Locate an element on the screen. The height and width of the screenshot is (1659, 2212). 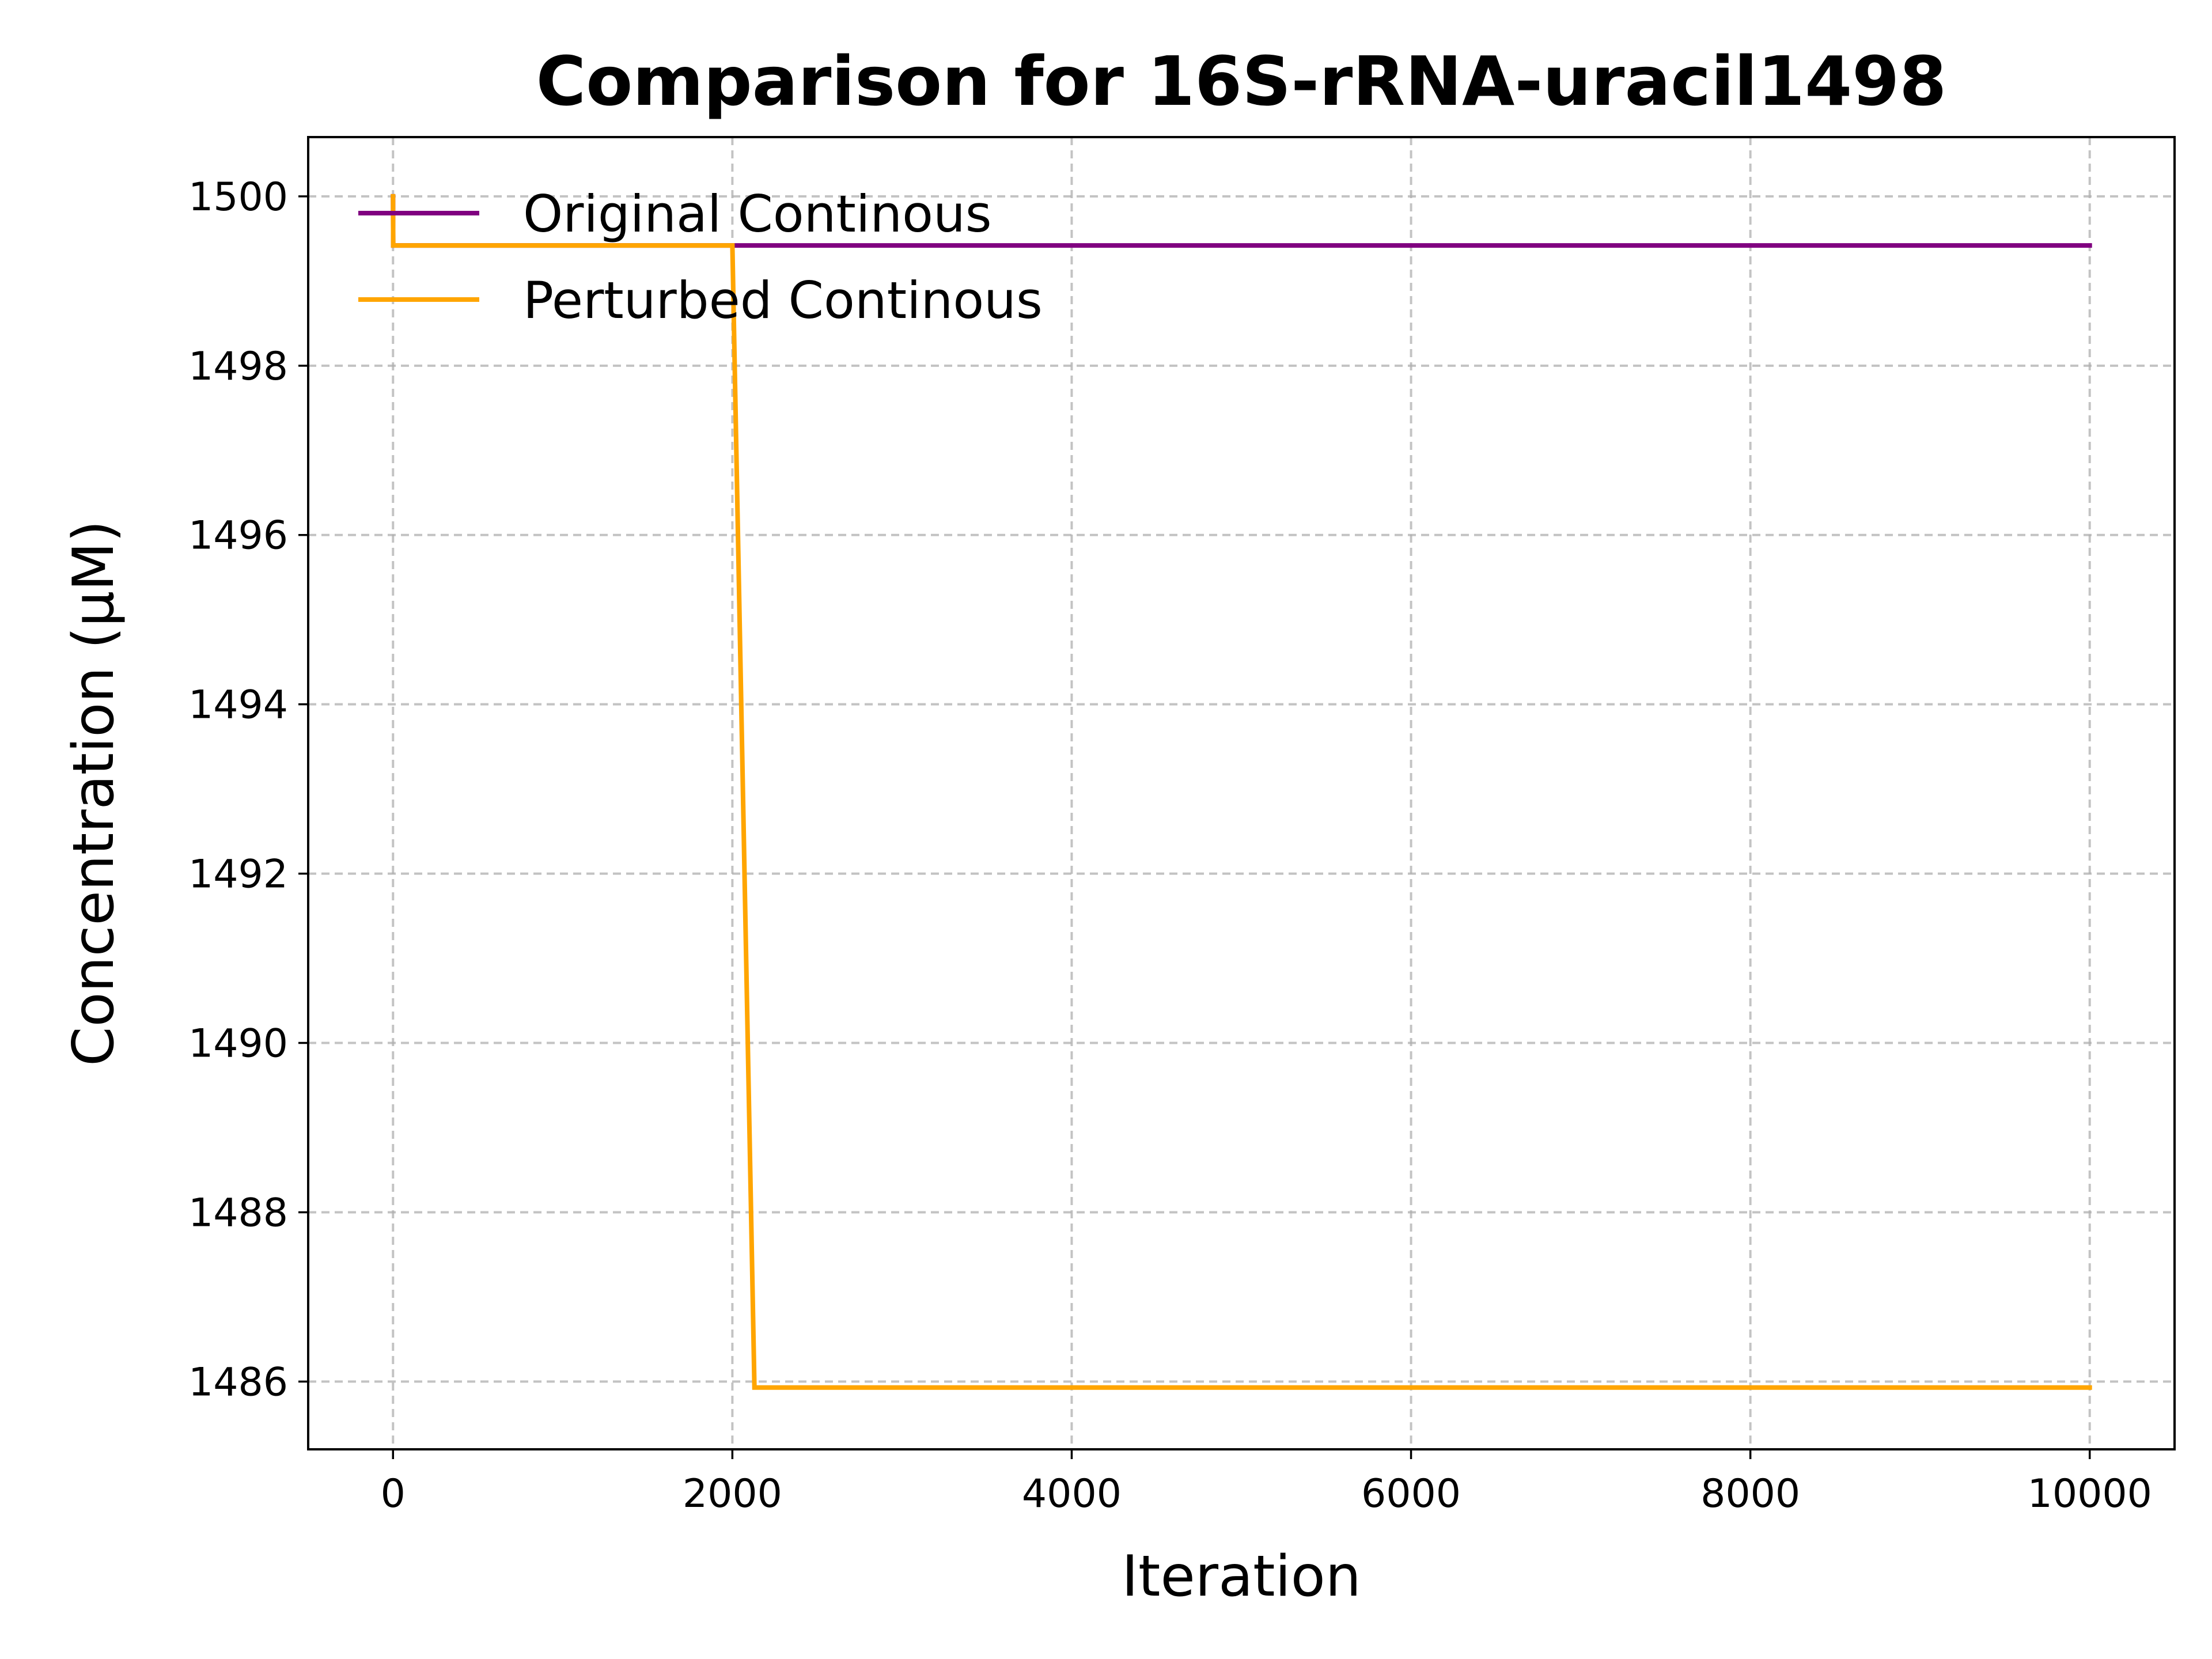
legend: Original Continous Perturbed Continous is located at coordinates (700, 257).